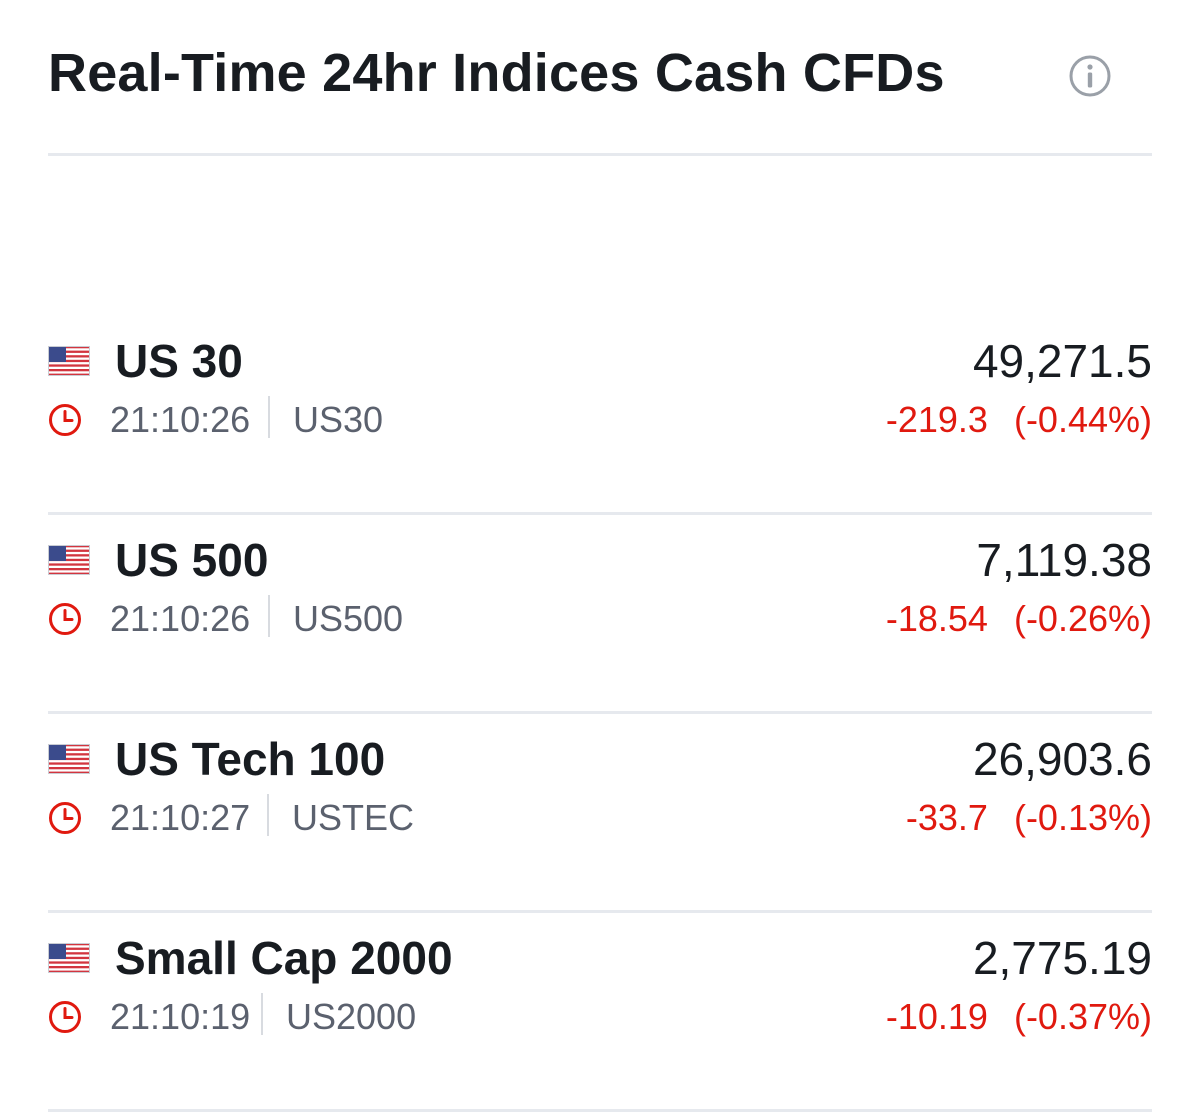 The width and height of the screenshot is (1200, 1112). I want to click on change-percent: (-0.26%), so click(1082, 618).